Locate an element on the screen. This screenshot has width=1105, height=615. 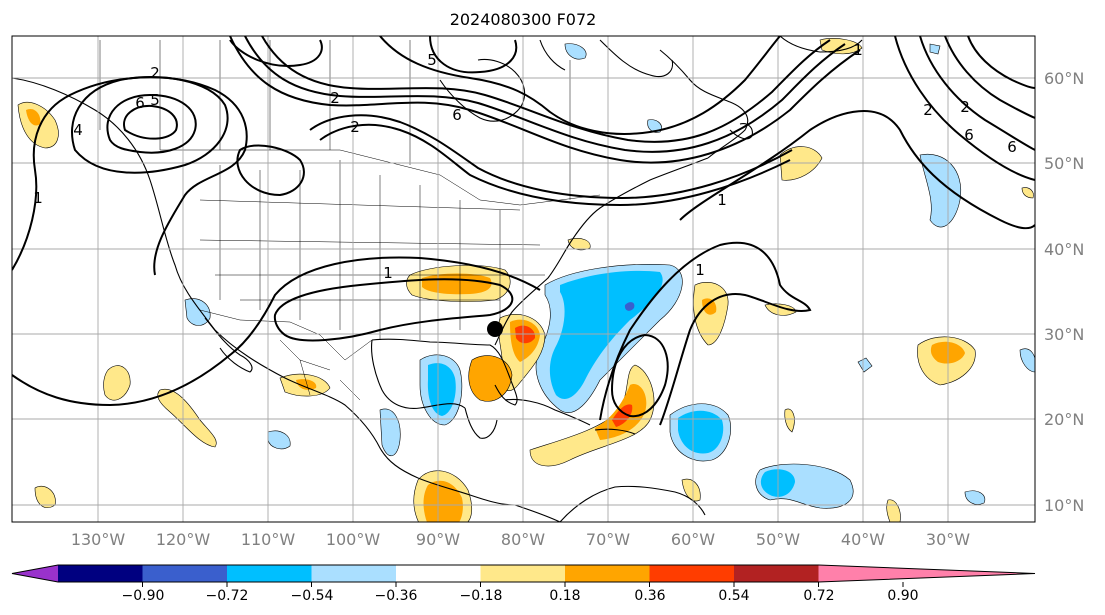
coast-cuba is located at coordinates (547, 412).